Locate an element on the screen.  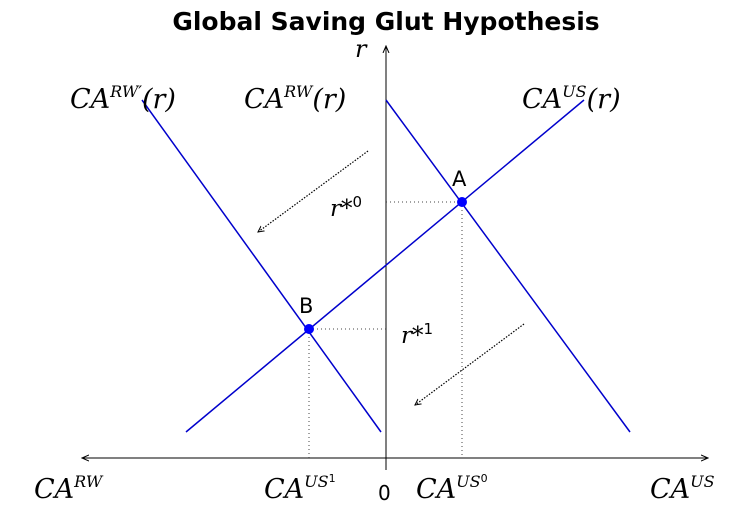
x-axis-right-label: CAUS is located at coordinates (682, 488).